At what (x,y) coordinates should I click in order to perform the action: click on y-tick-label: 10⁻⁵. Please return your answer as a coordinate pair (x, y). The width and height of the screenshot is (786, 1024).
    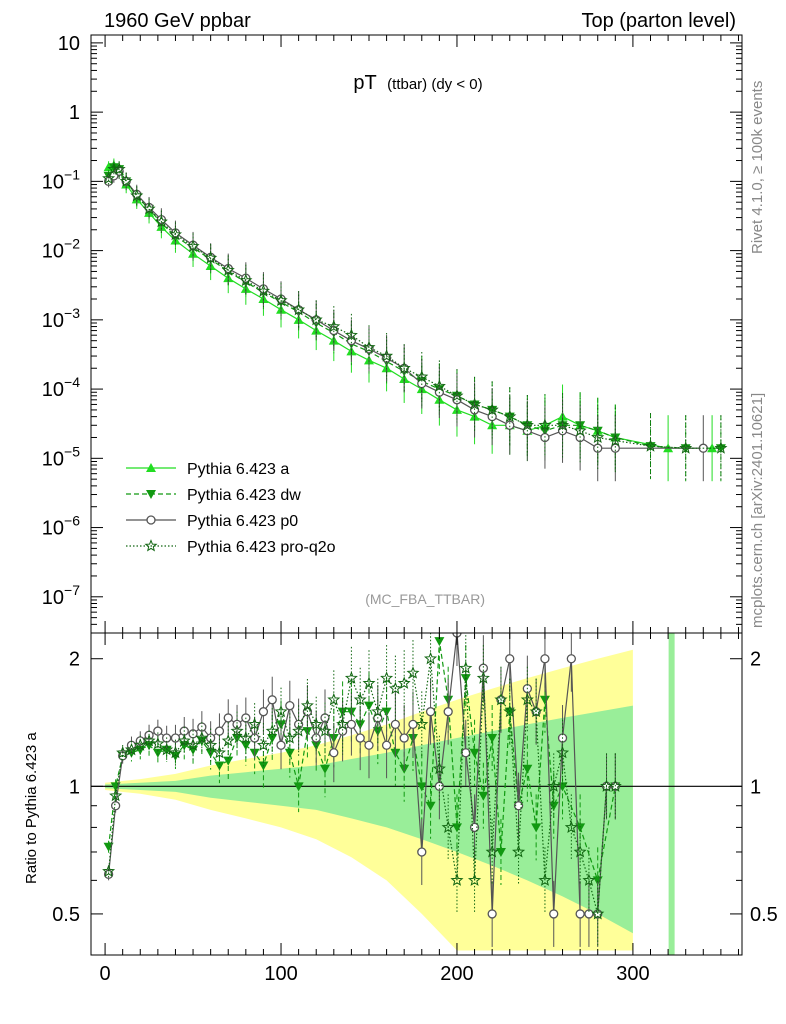
    Looking at the image, I should click on (61, 456).